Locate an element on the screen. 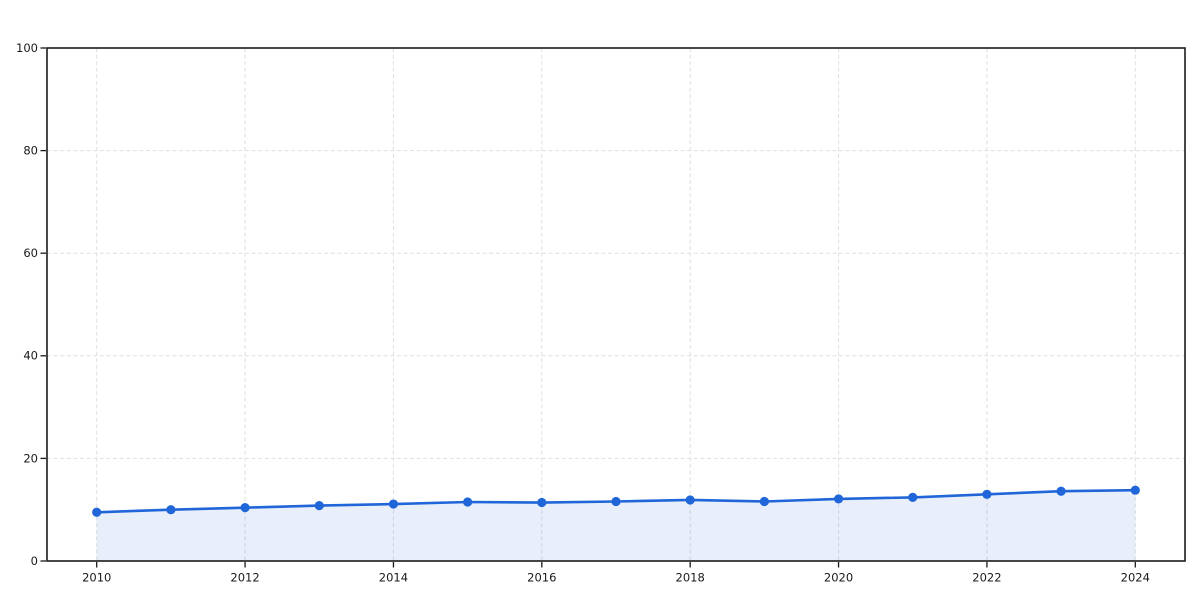 The width and height of the screenshot is (1200, 600). svg-text: 20 is located at coordinates (30, 458).